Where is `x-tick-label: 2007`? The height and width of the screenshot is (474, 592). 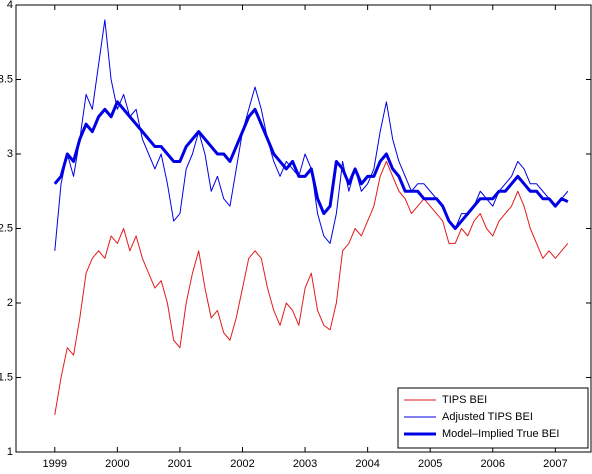 x-tick-label: 2007 is located at coordinates (555, 463).